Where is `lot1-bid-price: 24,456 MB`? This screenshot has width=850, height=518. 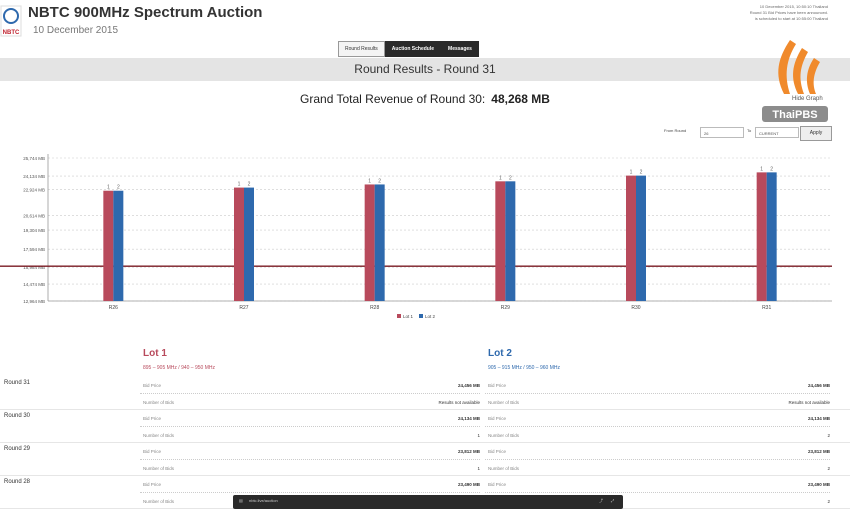
lot1-bid-price: 24,456 MB is located at coordinates (468, 385).